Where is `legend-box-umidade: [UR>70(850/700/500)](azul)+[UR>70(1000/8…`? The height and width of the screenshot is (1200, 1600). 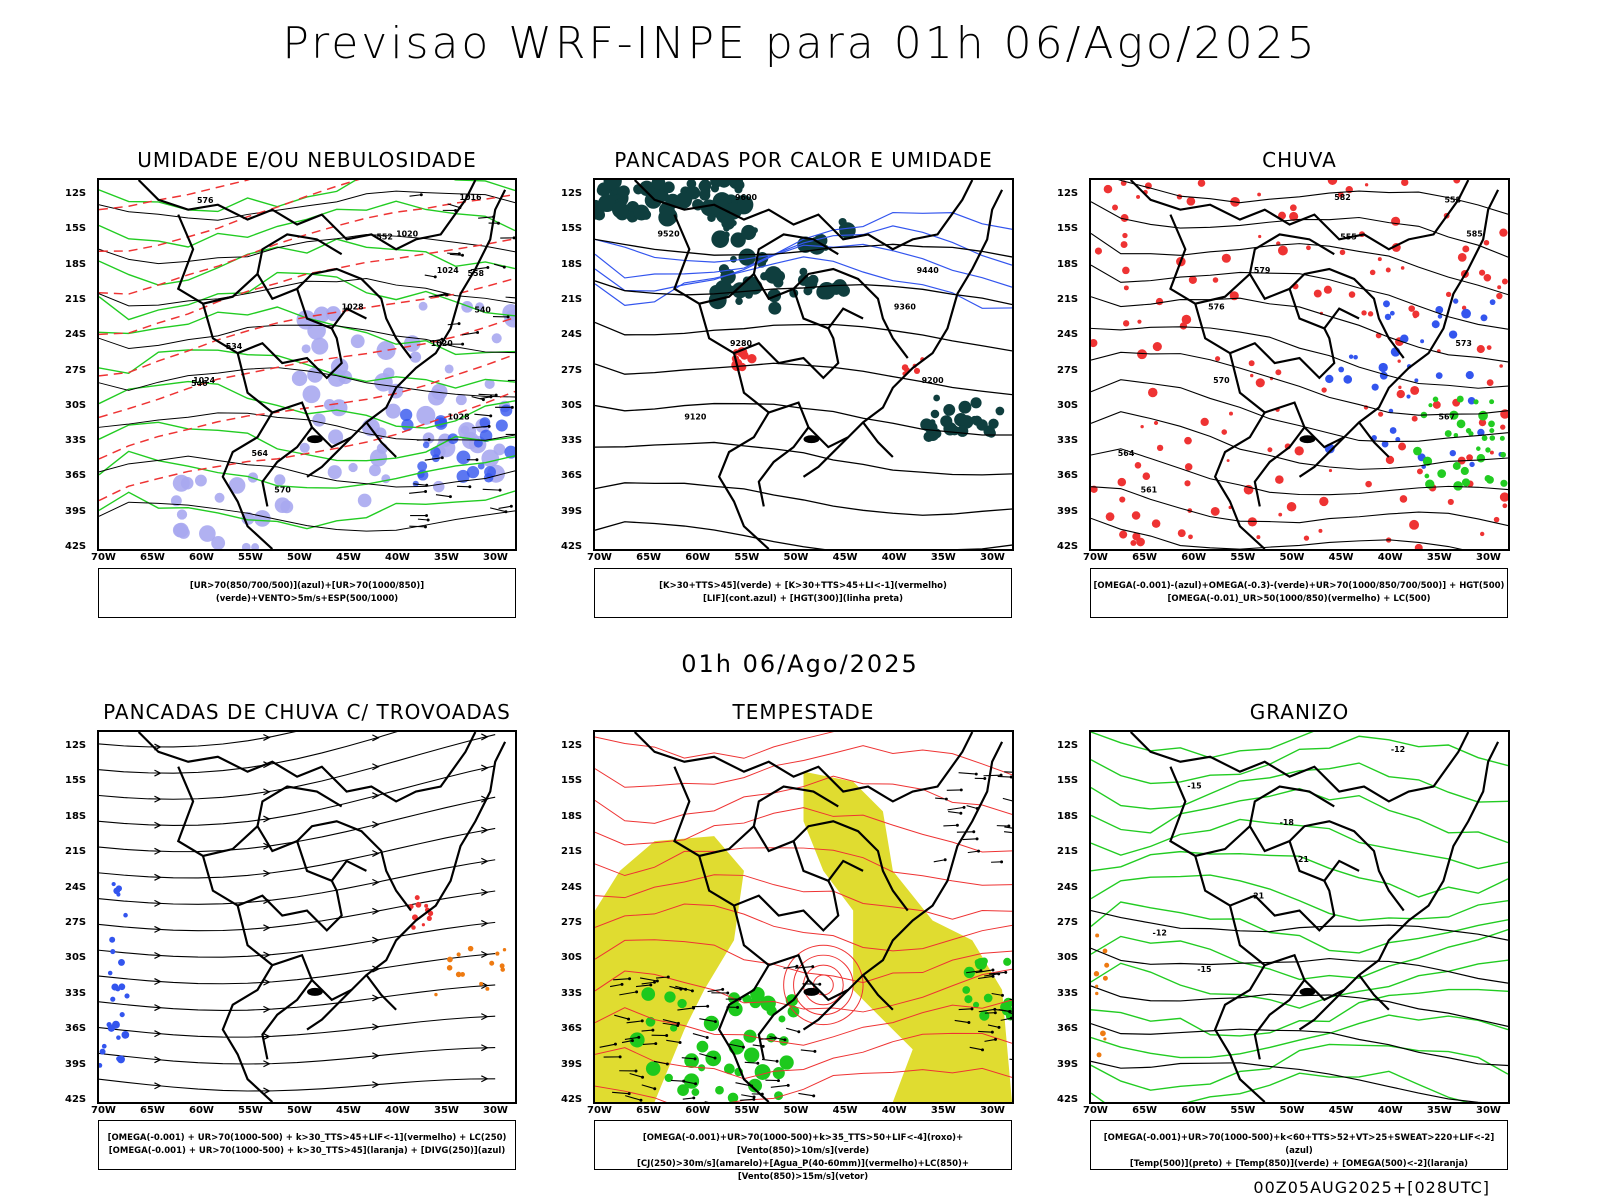 legend-box-umidade: [UR>70(850/700/500)](azul)+[UR>70(1000/8… is located at coordinates (307, 593).